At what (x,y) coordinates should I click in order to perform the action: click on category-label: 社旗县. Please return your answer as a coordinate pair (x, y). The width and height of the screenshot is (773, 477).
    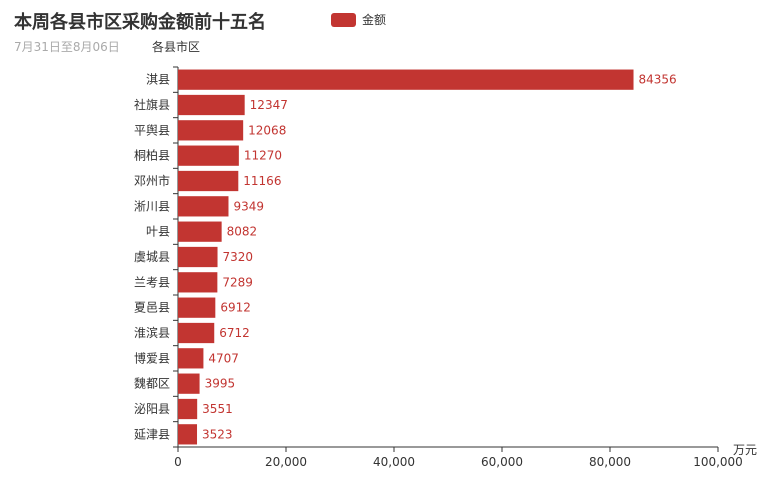
    Looking at the image, I should click on (152, 104).